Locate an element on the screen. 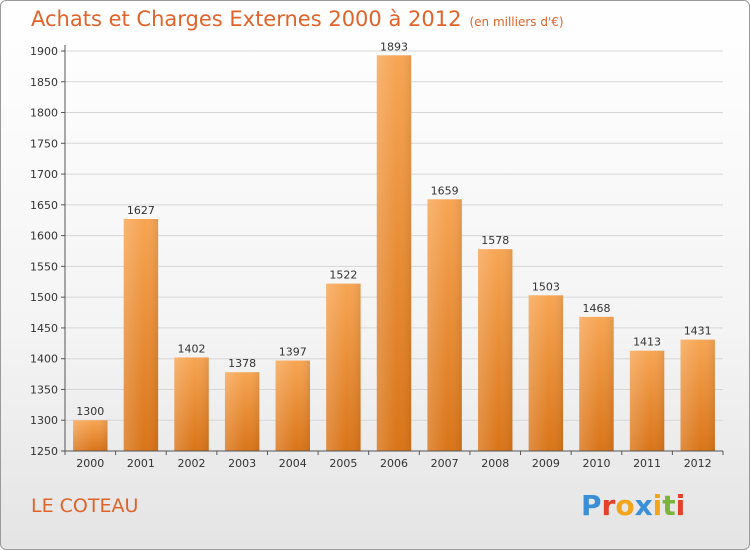  bar-2008 is located at coordinates (495, 350).